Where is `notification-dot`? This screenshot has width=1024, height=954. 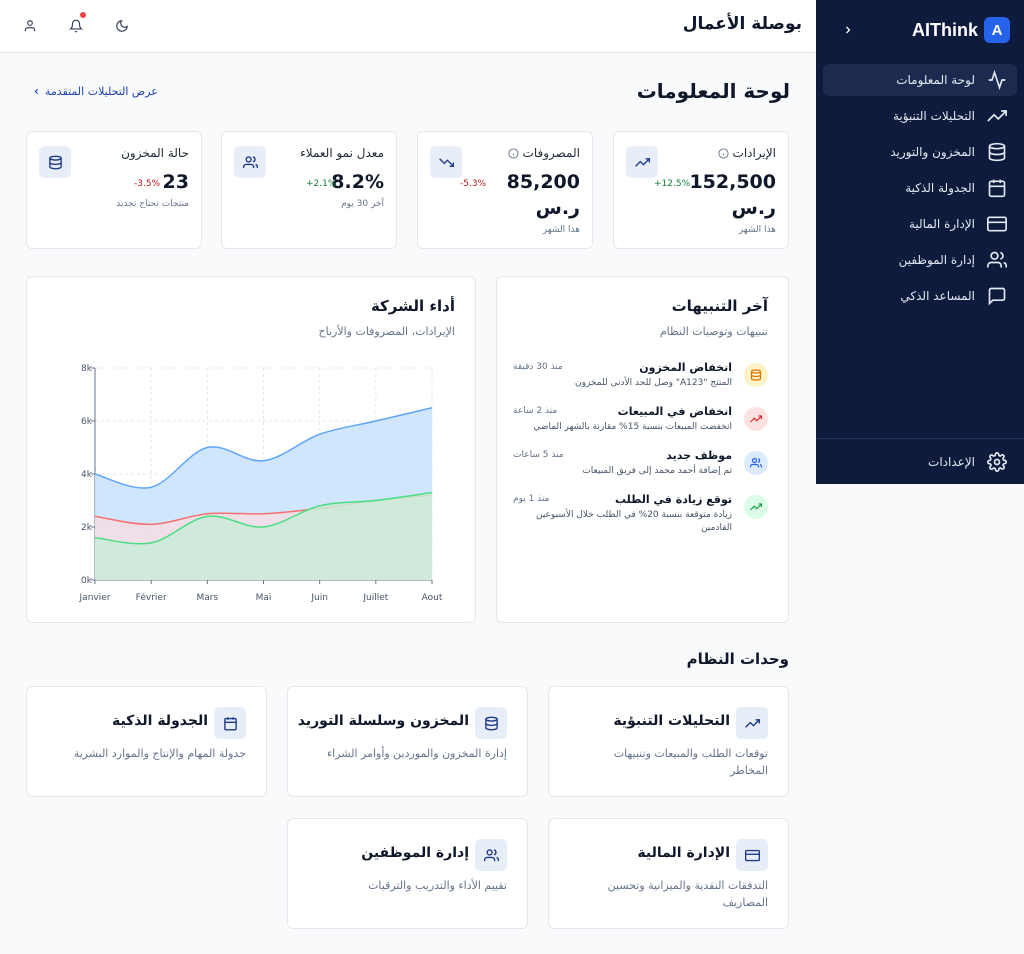 notification-dot is located at coordinates (83, 15).